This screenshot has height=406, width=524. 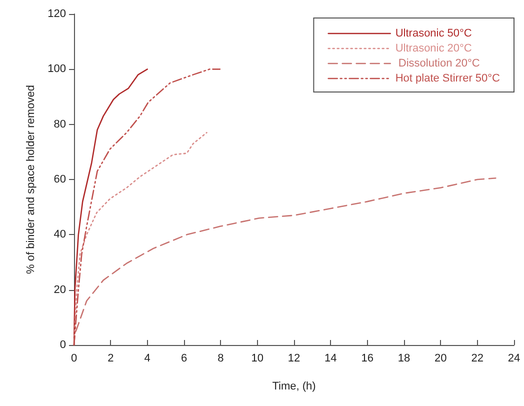 I want to click on x-tick-label: 24, so click(x=514, y=358).